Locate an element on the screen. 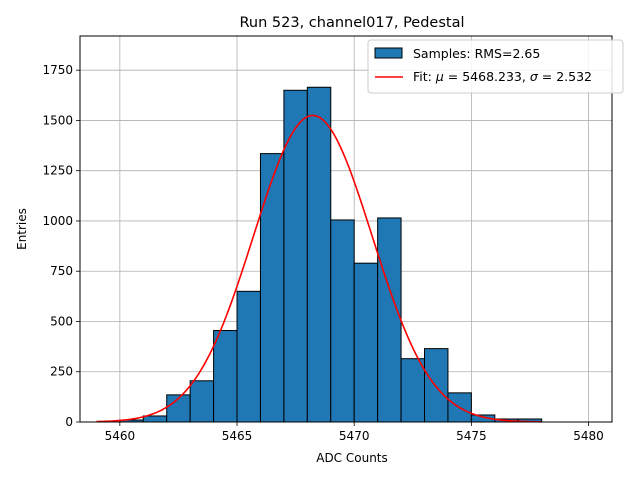 The height and width of the screenshot is (480, 640). chart-title: Run 523, channel017, Pedestal is located at coordinates (351, 23).